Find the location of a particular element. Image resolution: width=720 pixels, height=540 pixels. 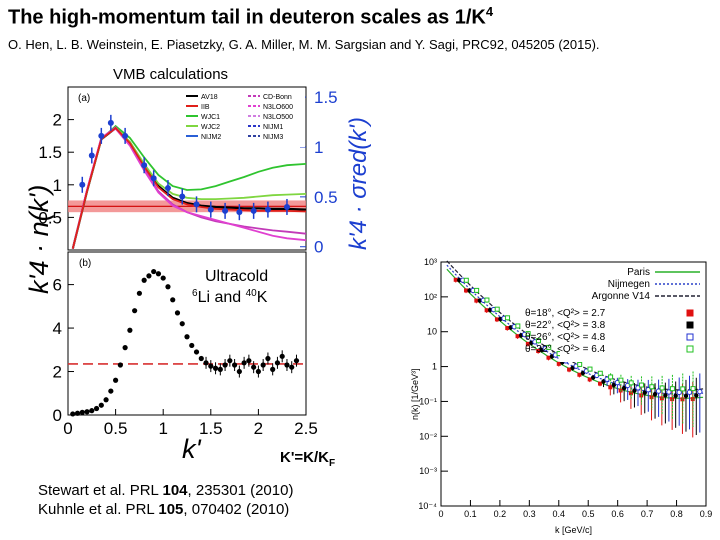

panel-c-xtick-label: 0.3 is located at coordinates (529, 514).